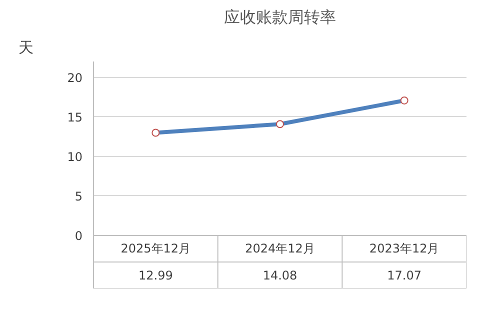  Describe the element at coordinates (155, 249) in the screenshot. I see `x-tick-label: 2025年12月` at that location.